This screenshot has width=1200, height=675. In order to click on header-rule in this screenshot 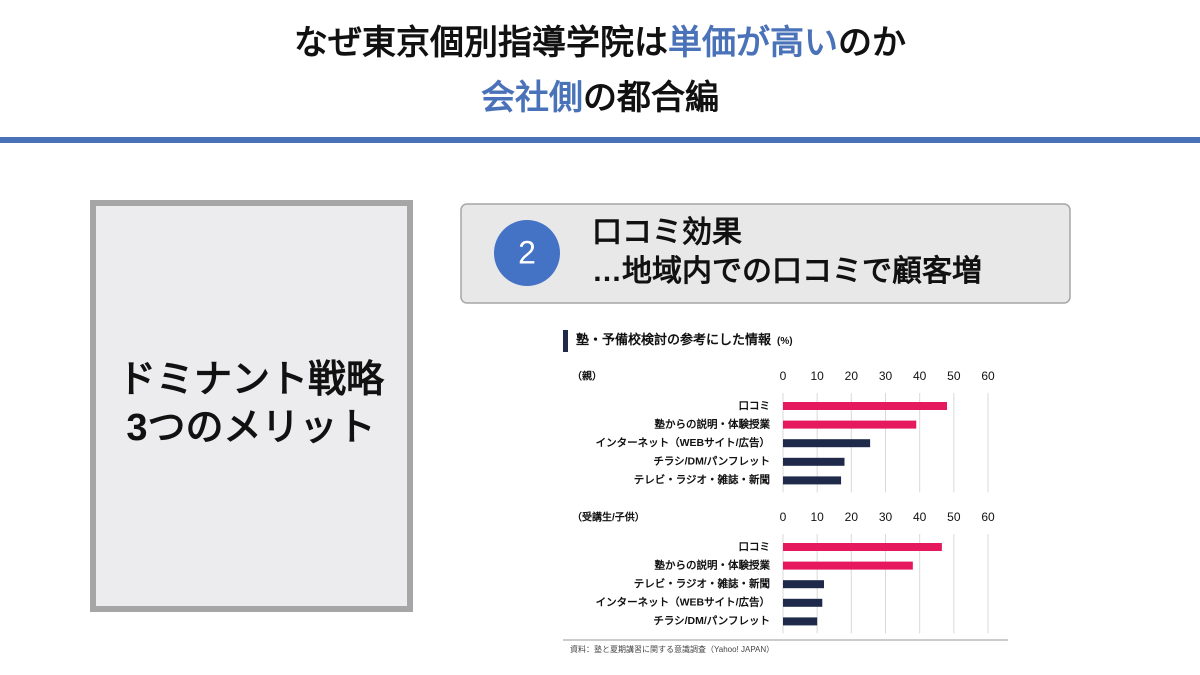, I will do `click(600, 140)`.